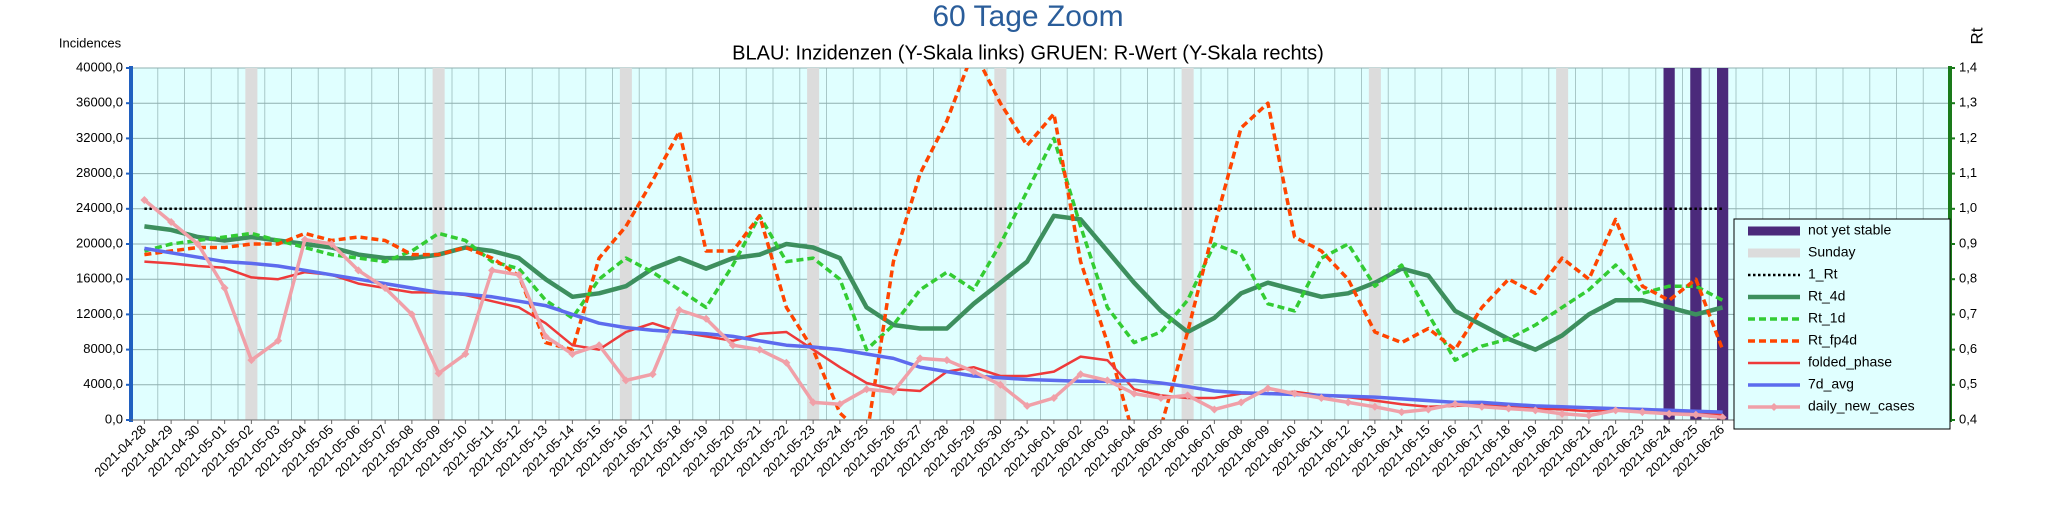  What do you see at coordinates (1976, 35) in the screenshot?
I see `y2-axis-label: Rt` at bounding box center [1976, 35].